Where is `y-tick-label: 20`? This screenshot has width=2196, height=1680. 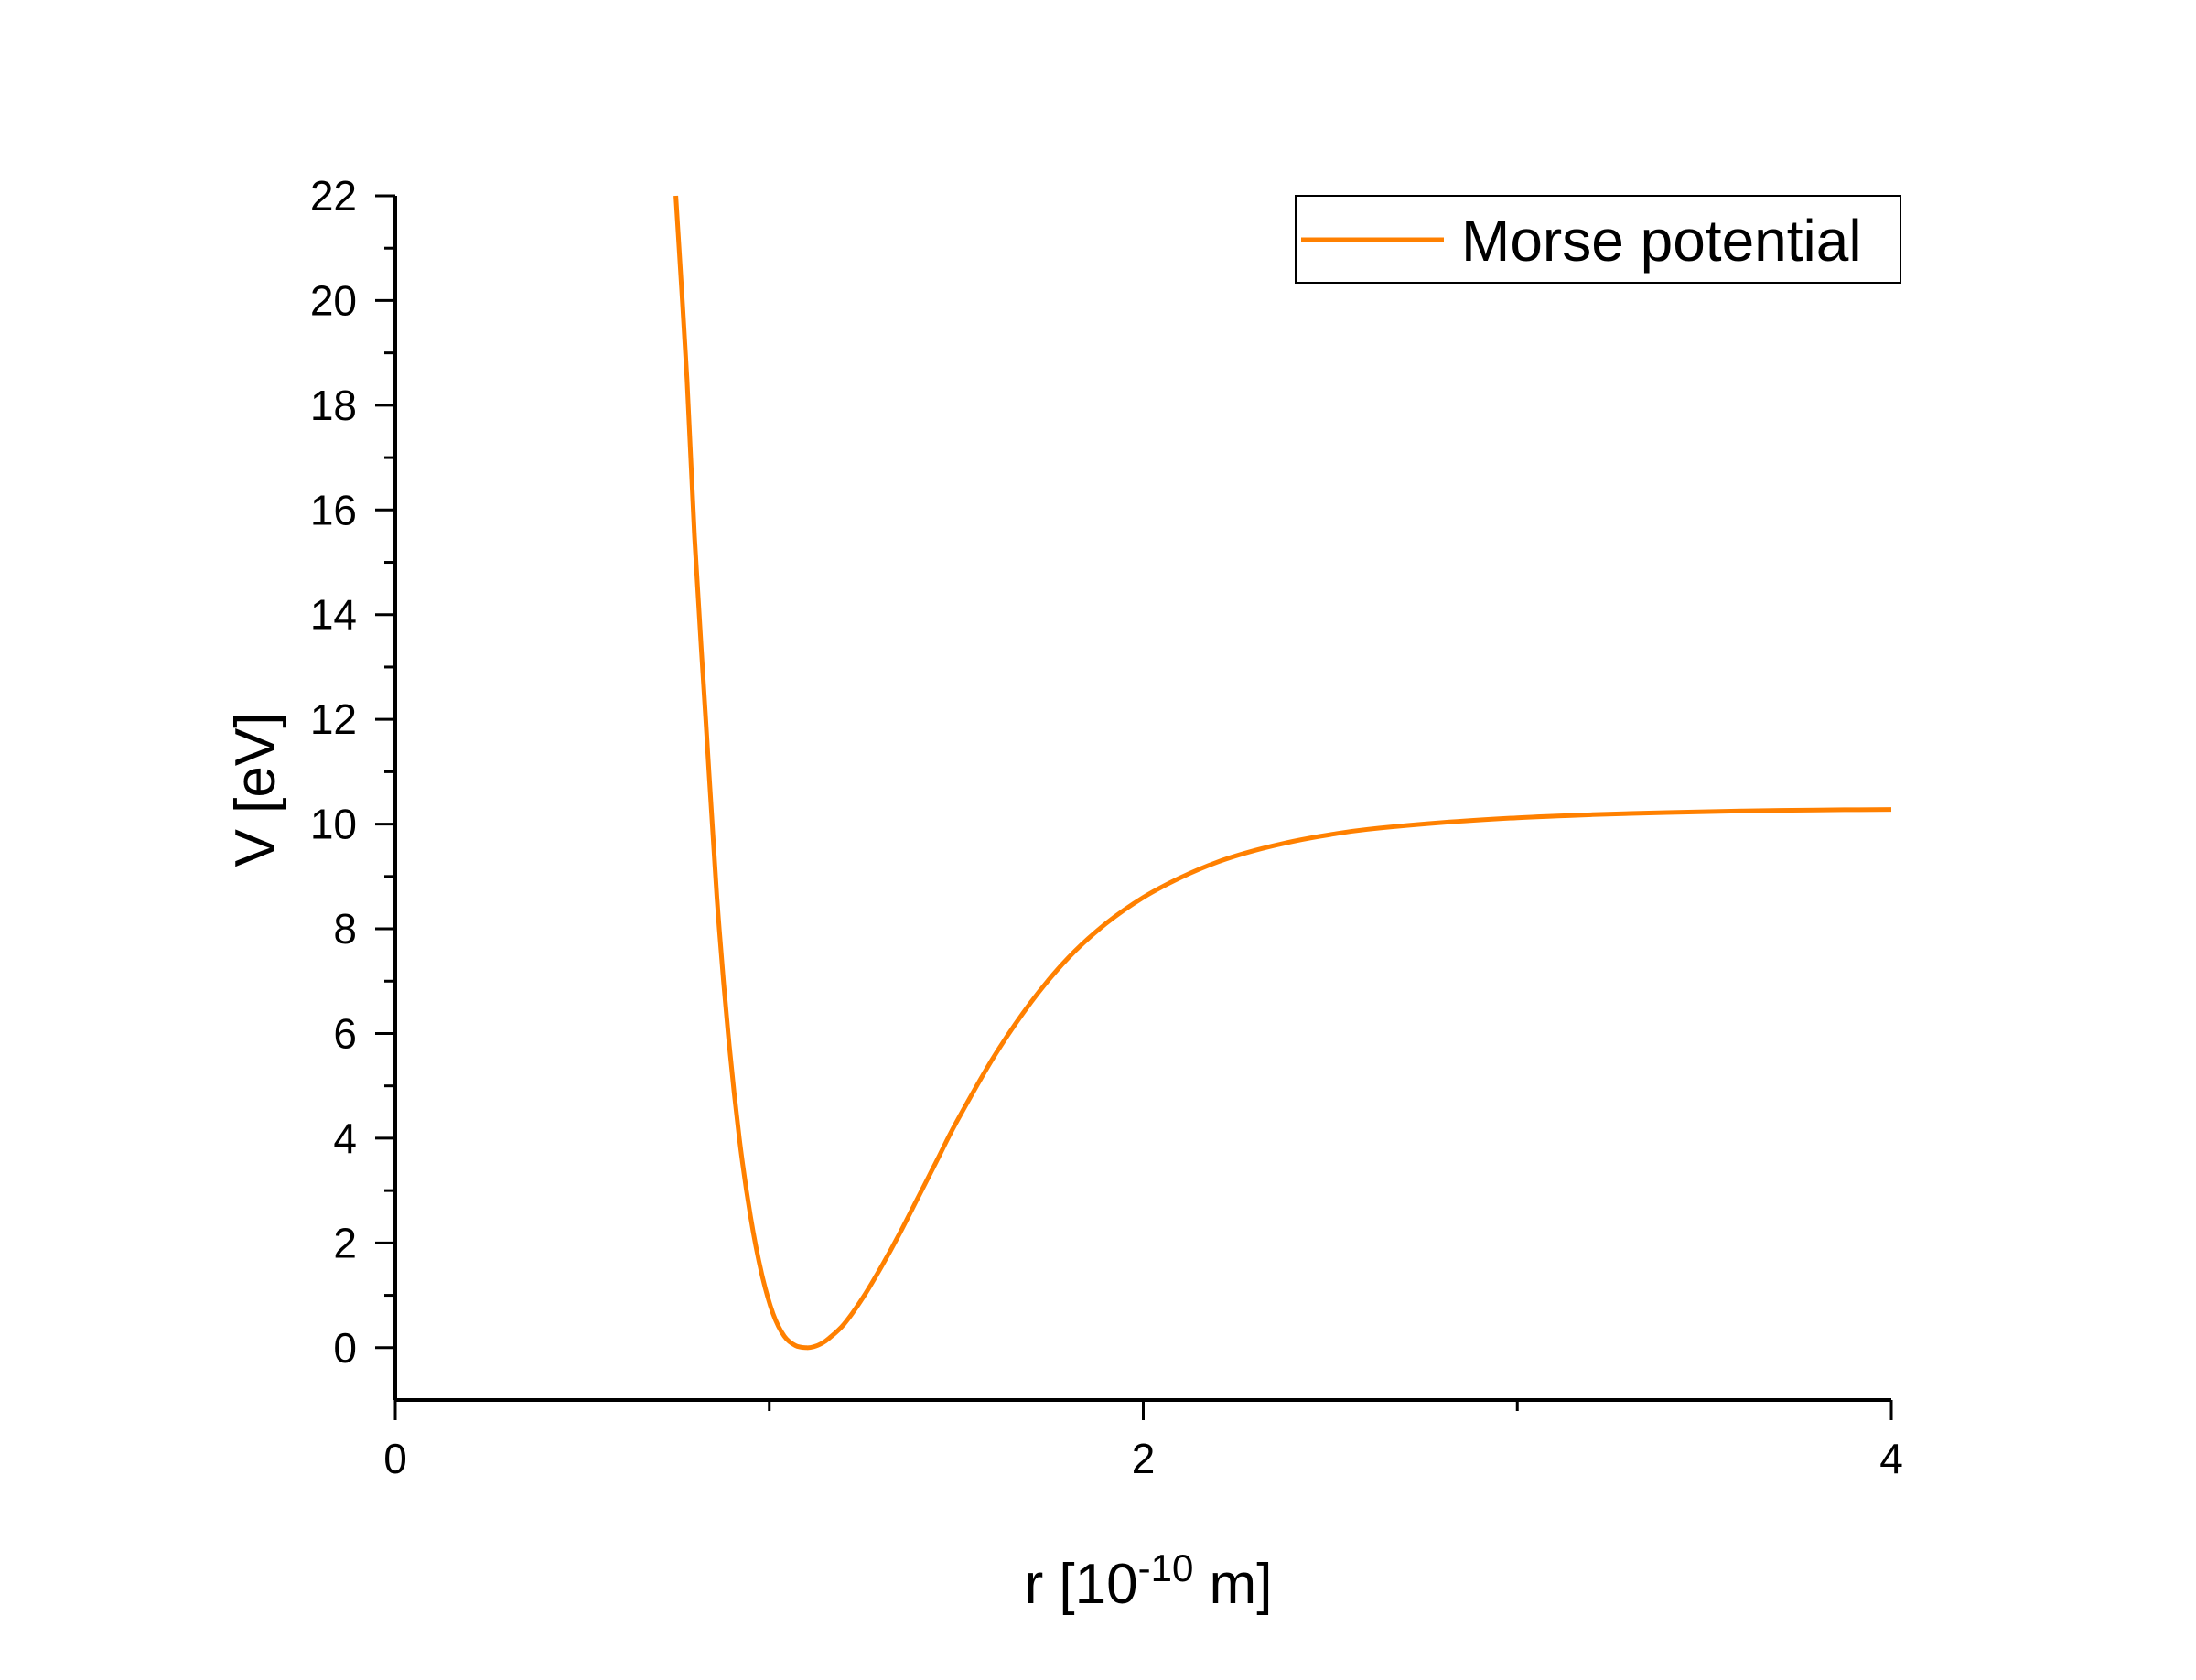 y-tick-label: 20 is located at coordinates (334, 300).